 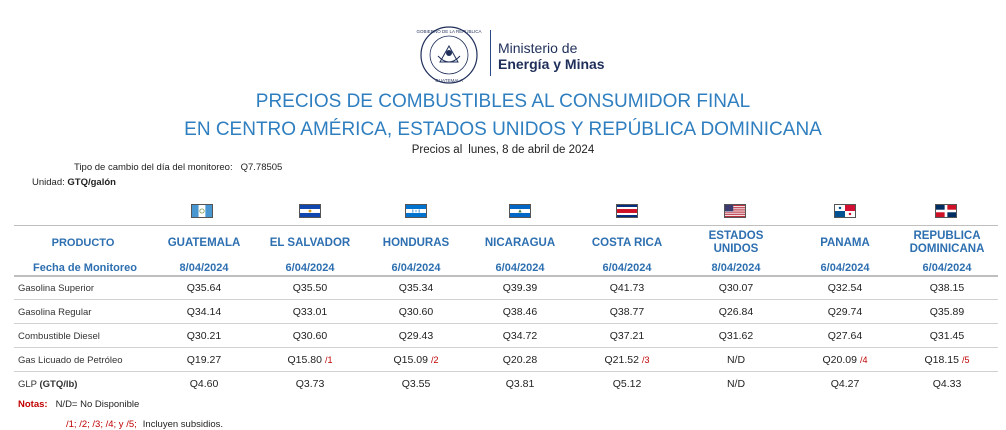 What do you see at coordinates (520, 360) in the screenshot?
I see `price-cell: Q20.28` at bounding box center [520, 360].